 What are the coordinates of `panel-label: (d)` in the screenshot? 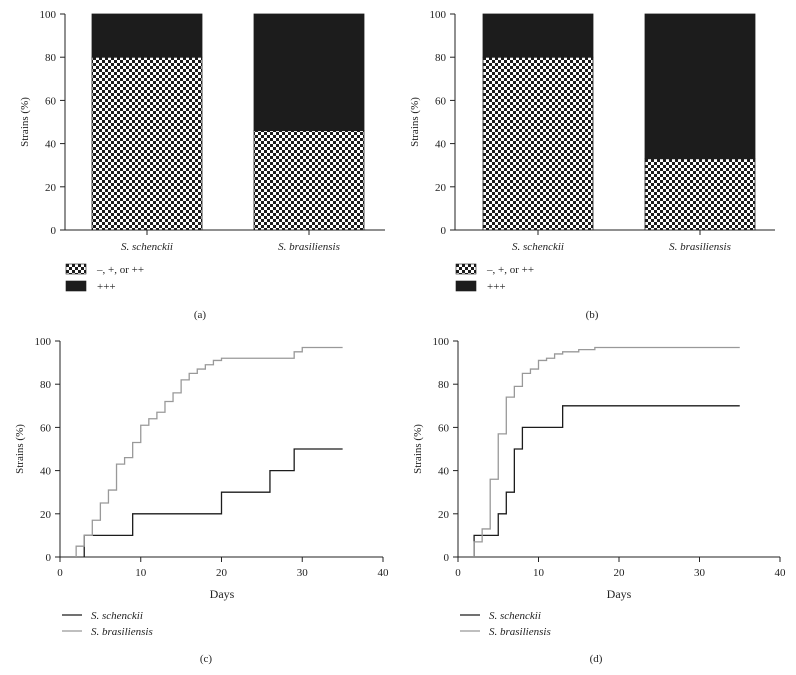 It's located at (596, 659).